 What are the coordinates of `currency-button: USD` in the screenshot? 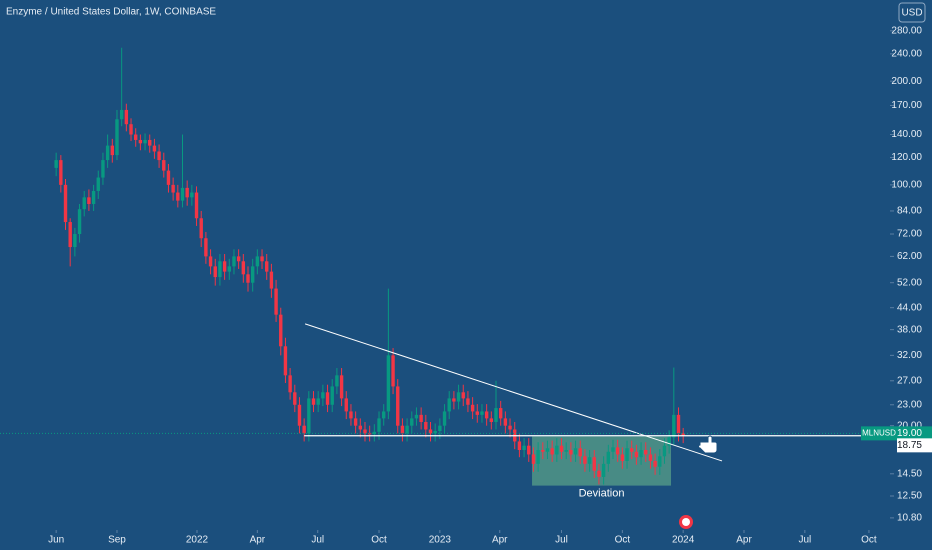 It's located at (912, 12).